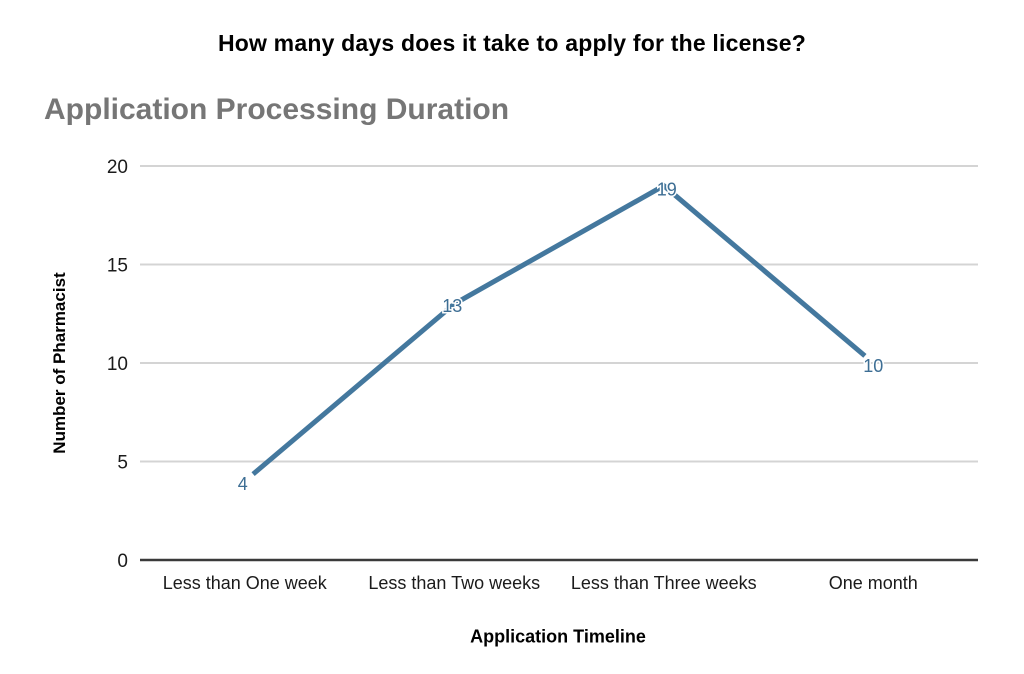 The height and width of the screenshot is (674, 1024). Describe the element at coordinates (873, 366) in the screenshot. I see `point-label: 10` at that location.